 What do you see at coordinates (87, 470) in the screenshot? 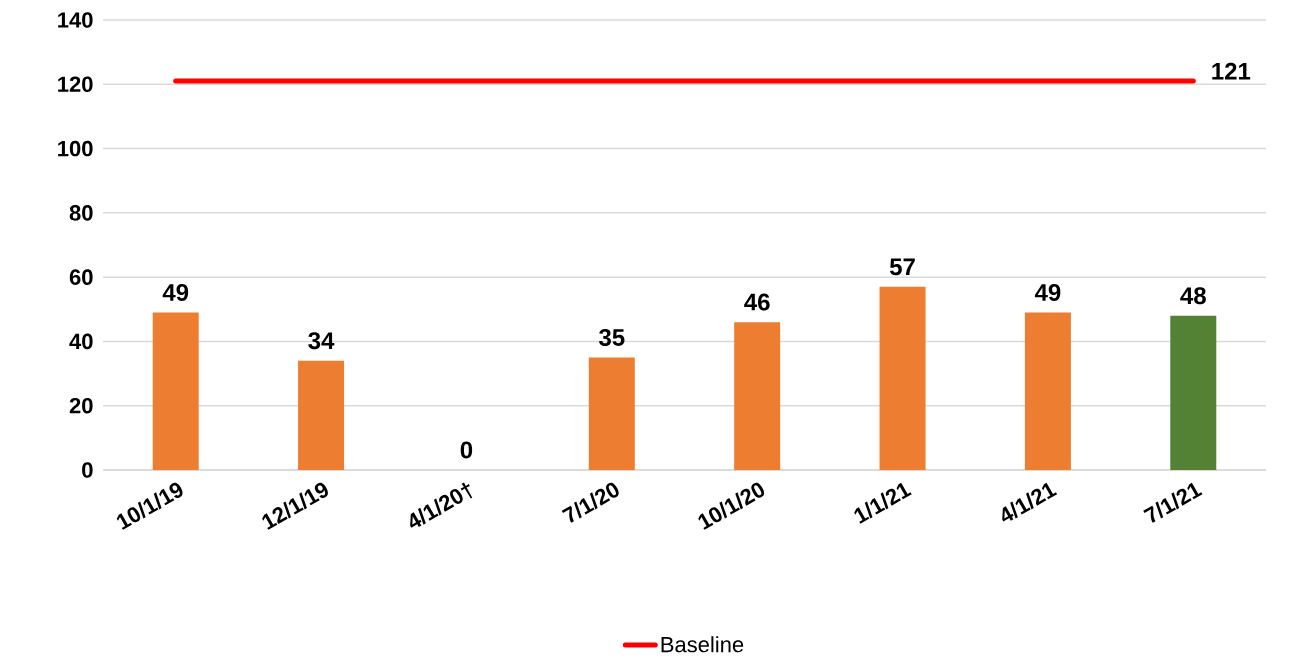
I see `y-tick-label: 0` at bounding box center [87, 470].